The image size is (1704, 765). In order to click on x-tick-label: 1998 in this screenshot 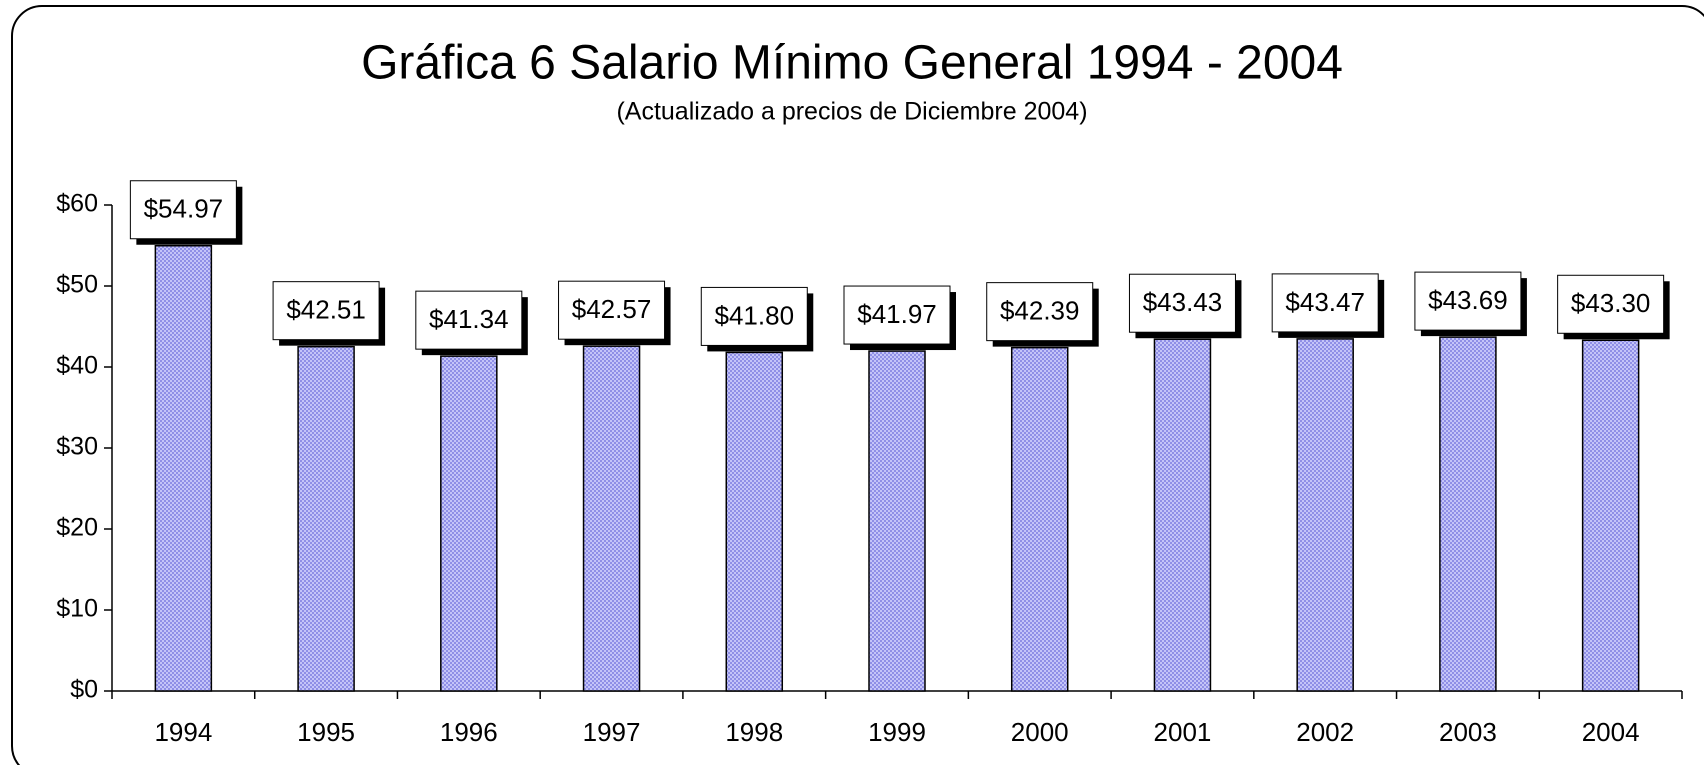, I will do `click(754, 732)`.